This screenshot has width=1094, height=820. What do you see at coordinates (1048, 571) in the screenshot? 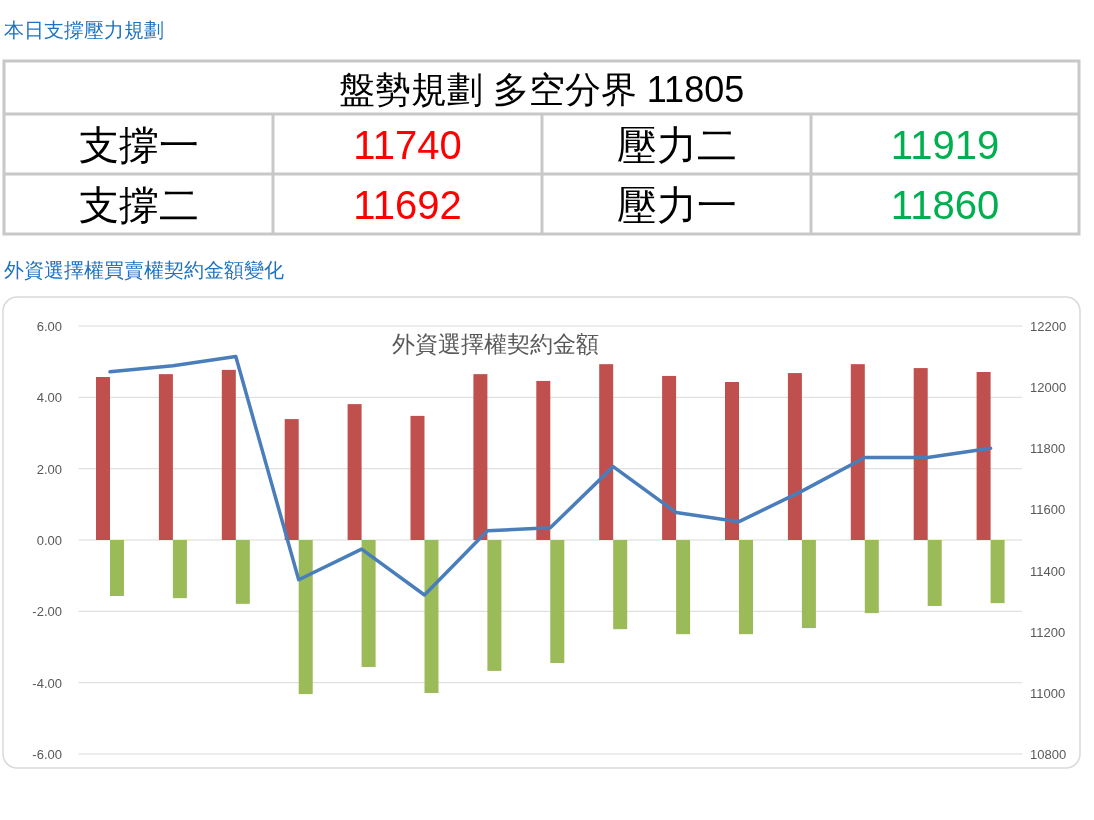
I see `y2-tick-label: 11400` at bounding box center [1048, 571].